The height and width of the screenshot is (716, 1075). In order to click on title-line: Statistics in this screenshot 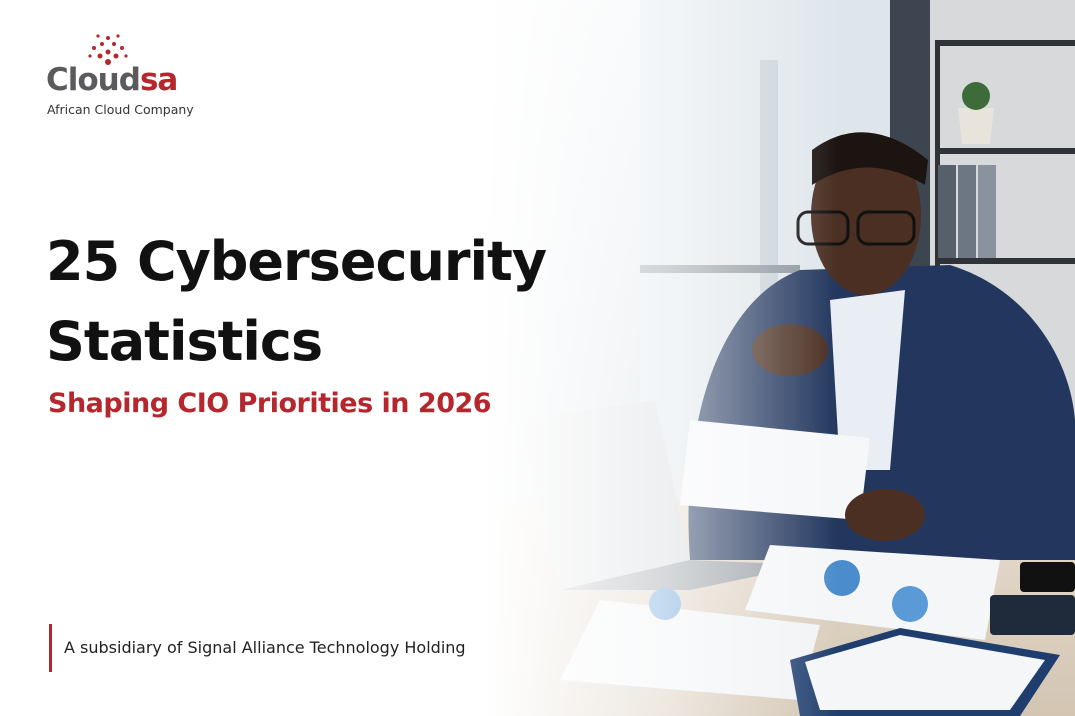, I will do `click(184, 341)`.